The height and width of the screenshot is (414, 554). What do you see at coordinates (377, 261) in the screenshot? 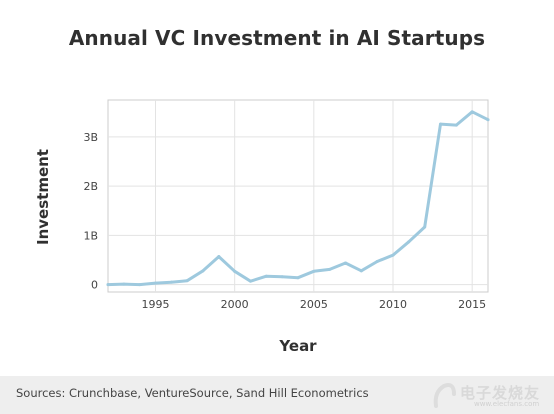
I see `data-point-2009` at bounding box center [377, 261].